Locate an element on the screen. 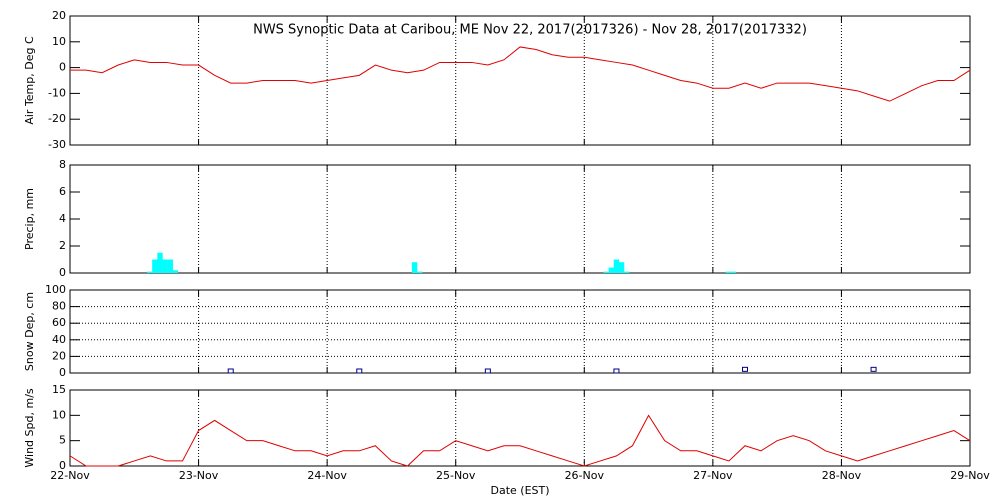 The image size is (1000, 500). y-axis-label: Air Temp, Deg C is located at coordinates (29, 80).